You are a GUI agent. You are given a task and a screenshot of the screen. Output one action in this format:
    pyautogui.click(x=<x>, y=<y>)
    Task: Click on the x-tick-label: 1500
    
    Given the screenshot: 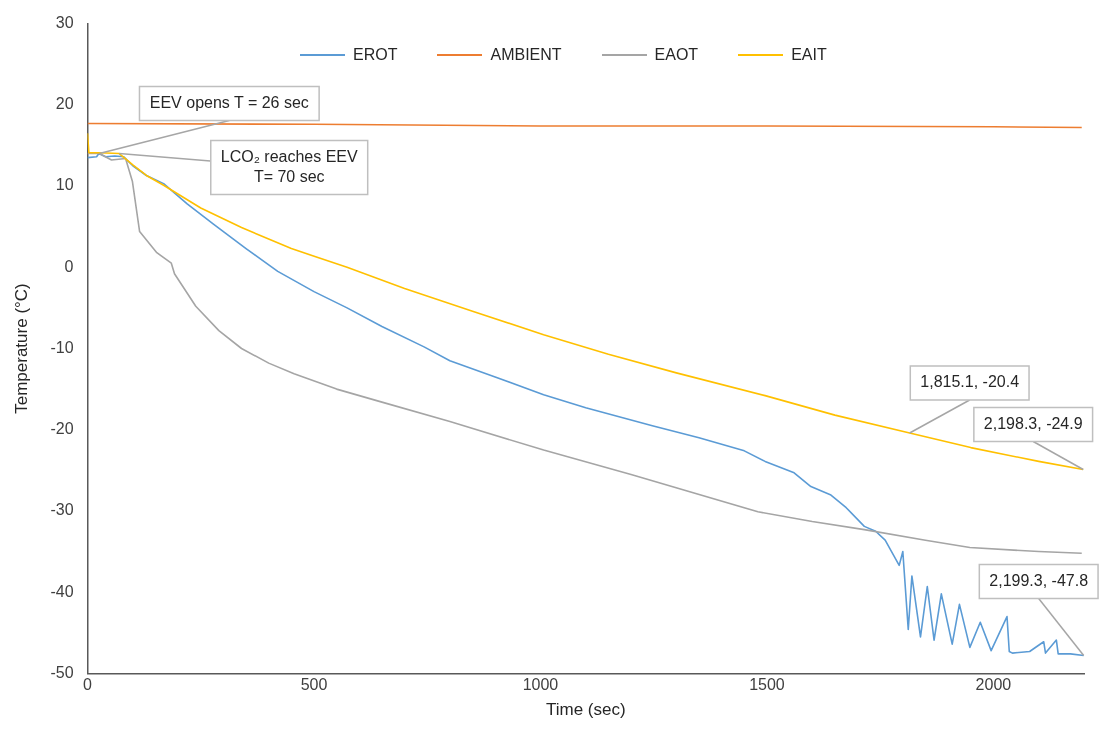 What is the action you would take?
    pyautogui.click(x=767, y=685)
    